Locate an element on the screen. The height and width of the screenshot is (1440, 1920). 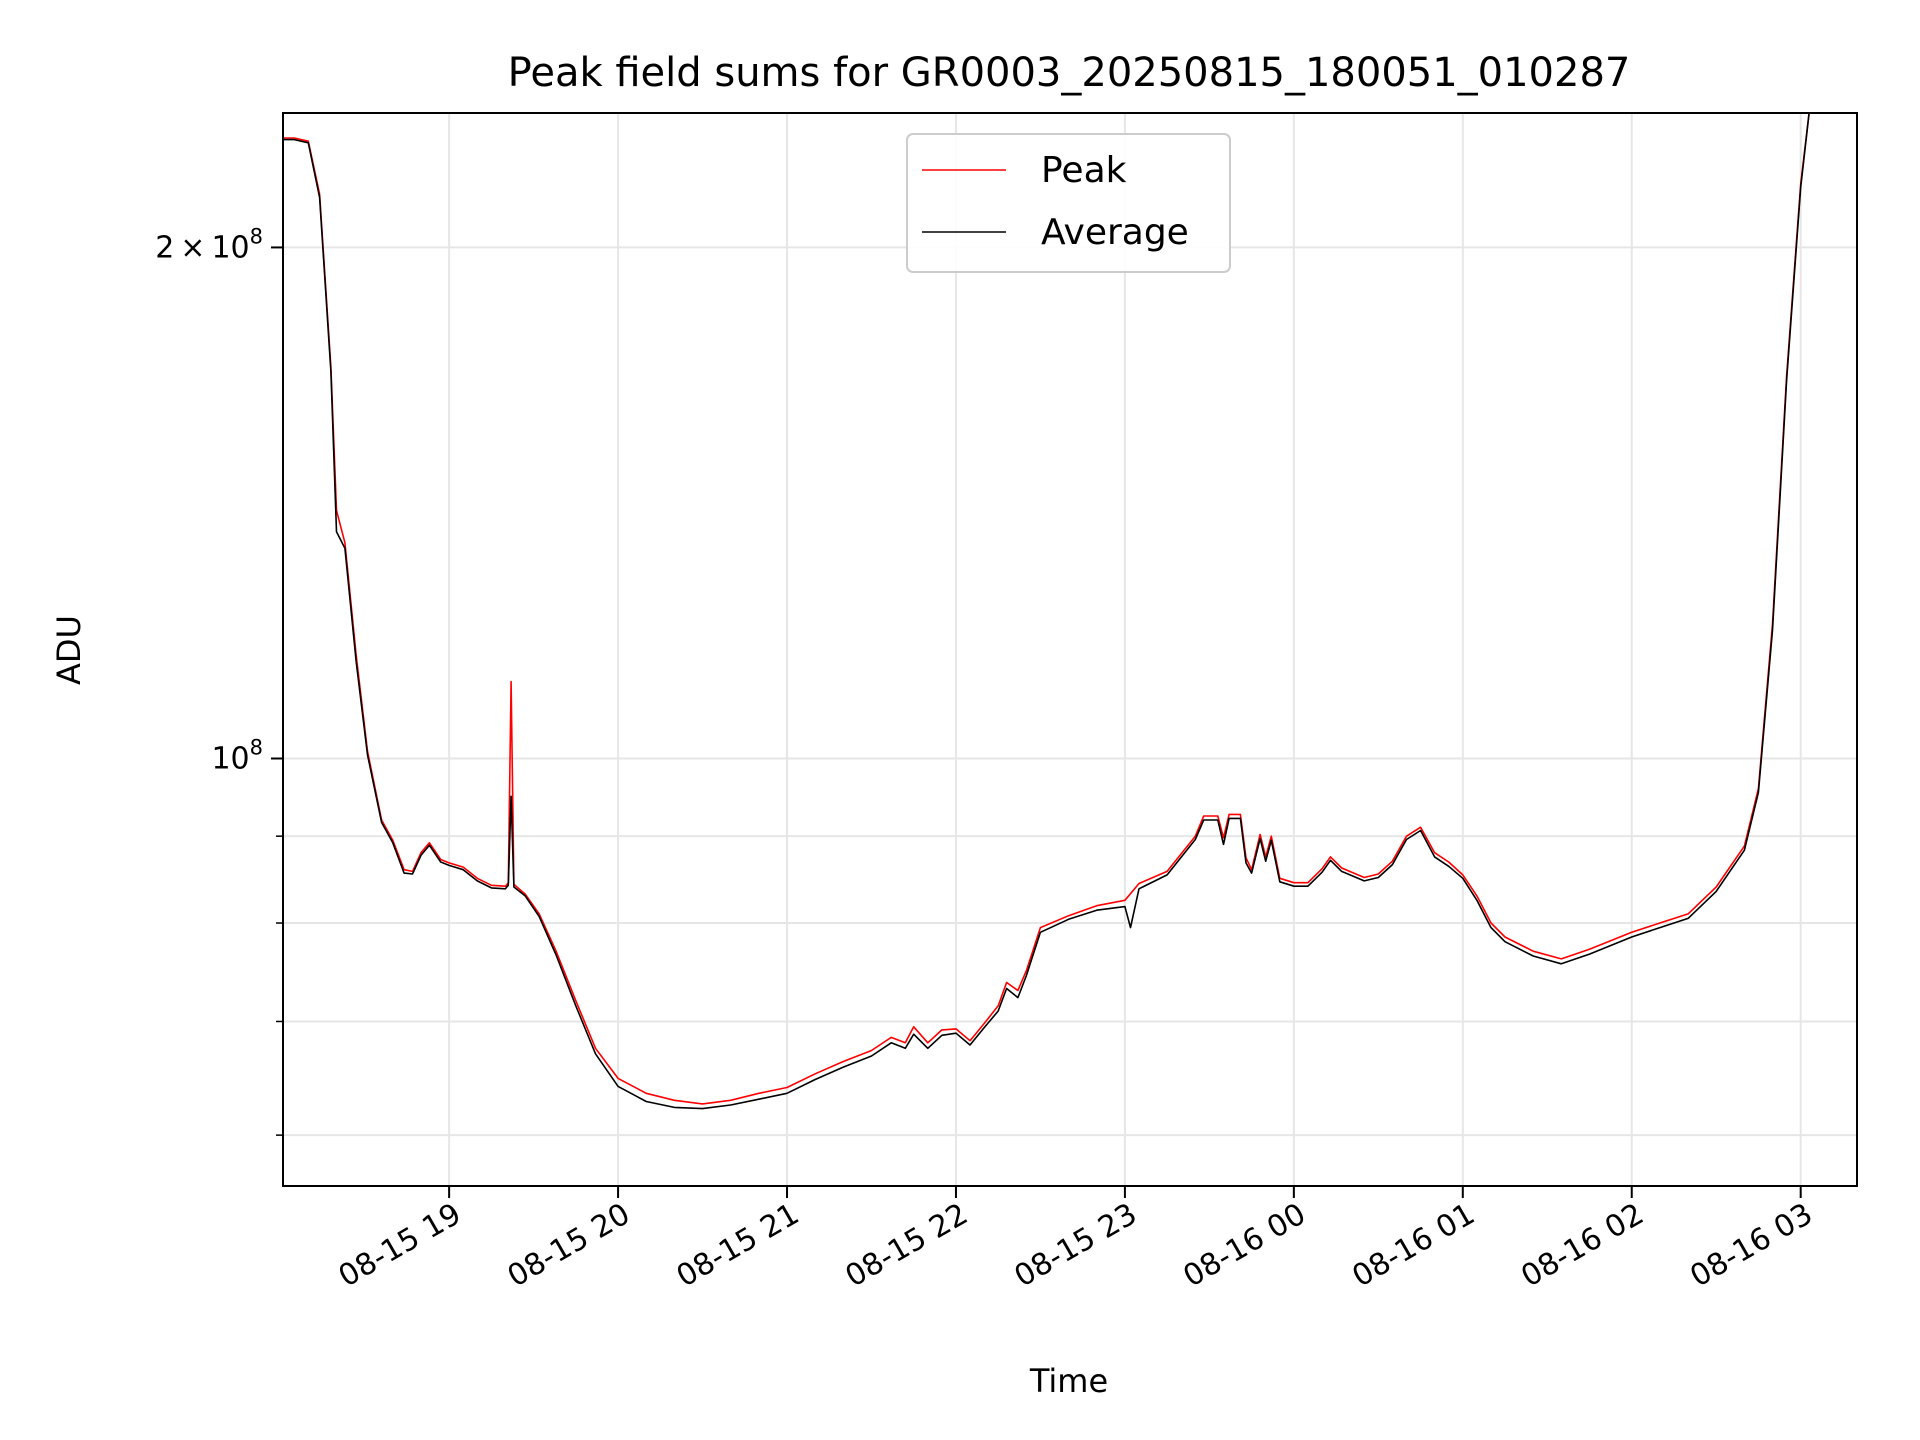
x-axis-title: Time is located at coordinates (1068, 1381).